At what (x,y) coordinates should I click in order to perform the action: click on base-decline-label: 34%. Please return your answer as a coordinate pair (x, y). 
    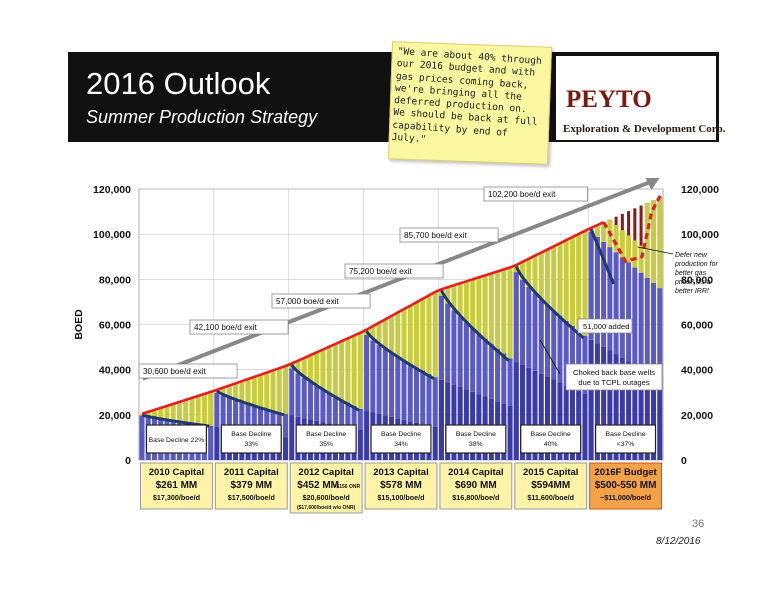
    Looking at the image, I should click on (401, 444).